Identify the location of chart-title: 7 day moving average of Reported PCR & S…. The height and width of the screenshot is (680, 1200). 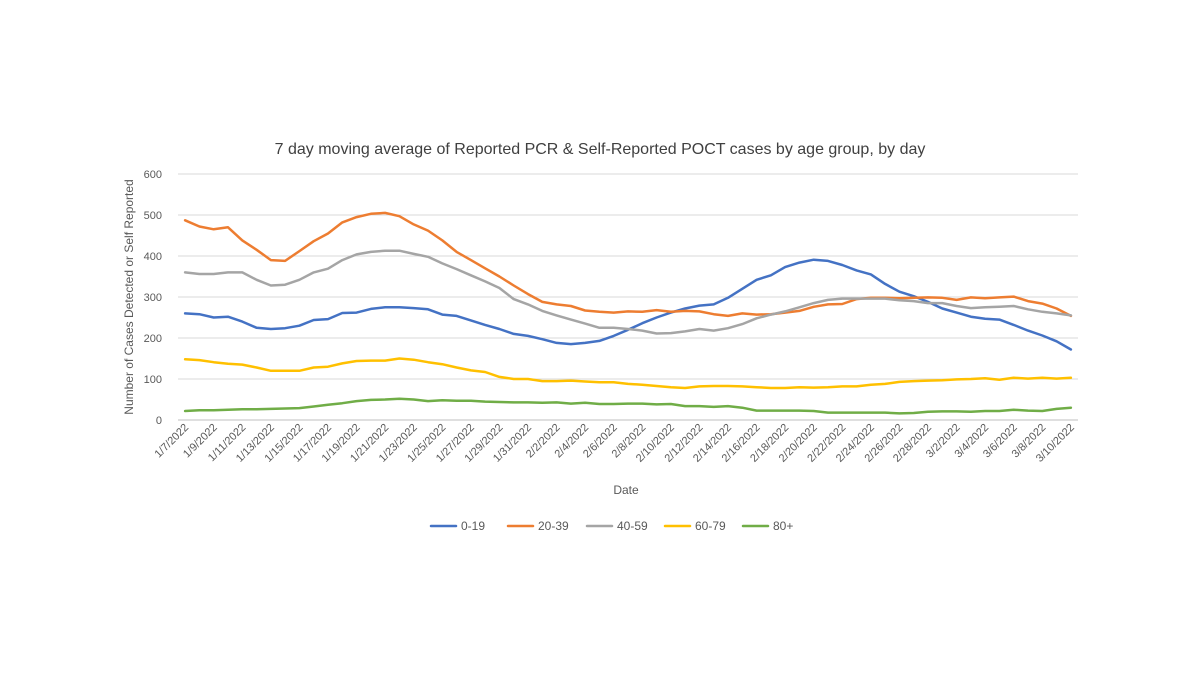
(600, 149).